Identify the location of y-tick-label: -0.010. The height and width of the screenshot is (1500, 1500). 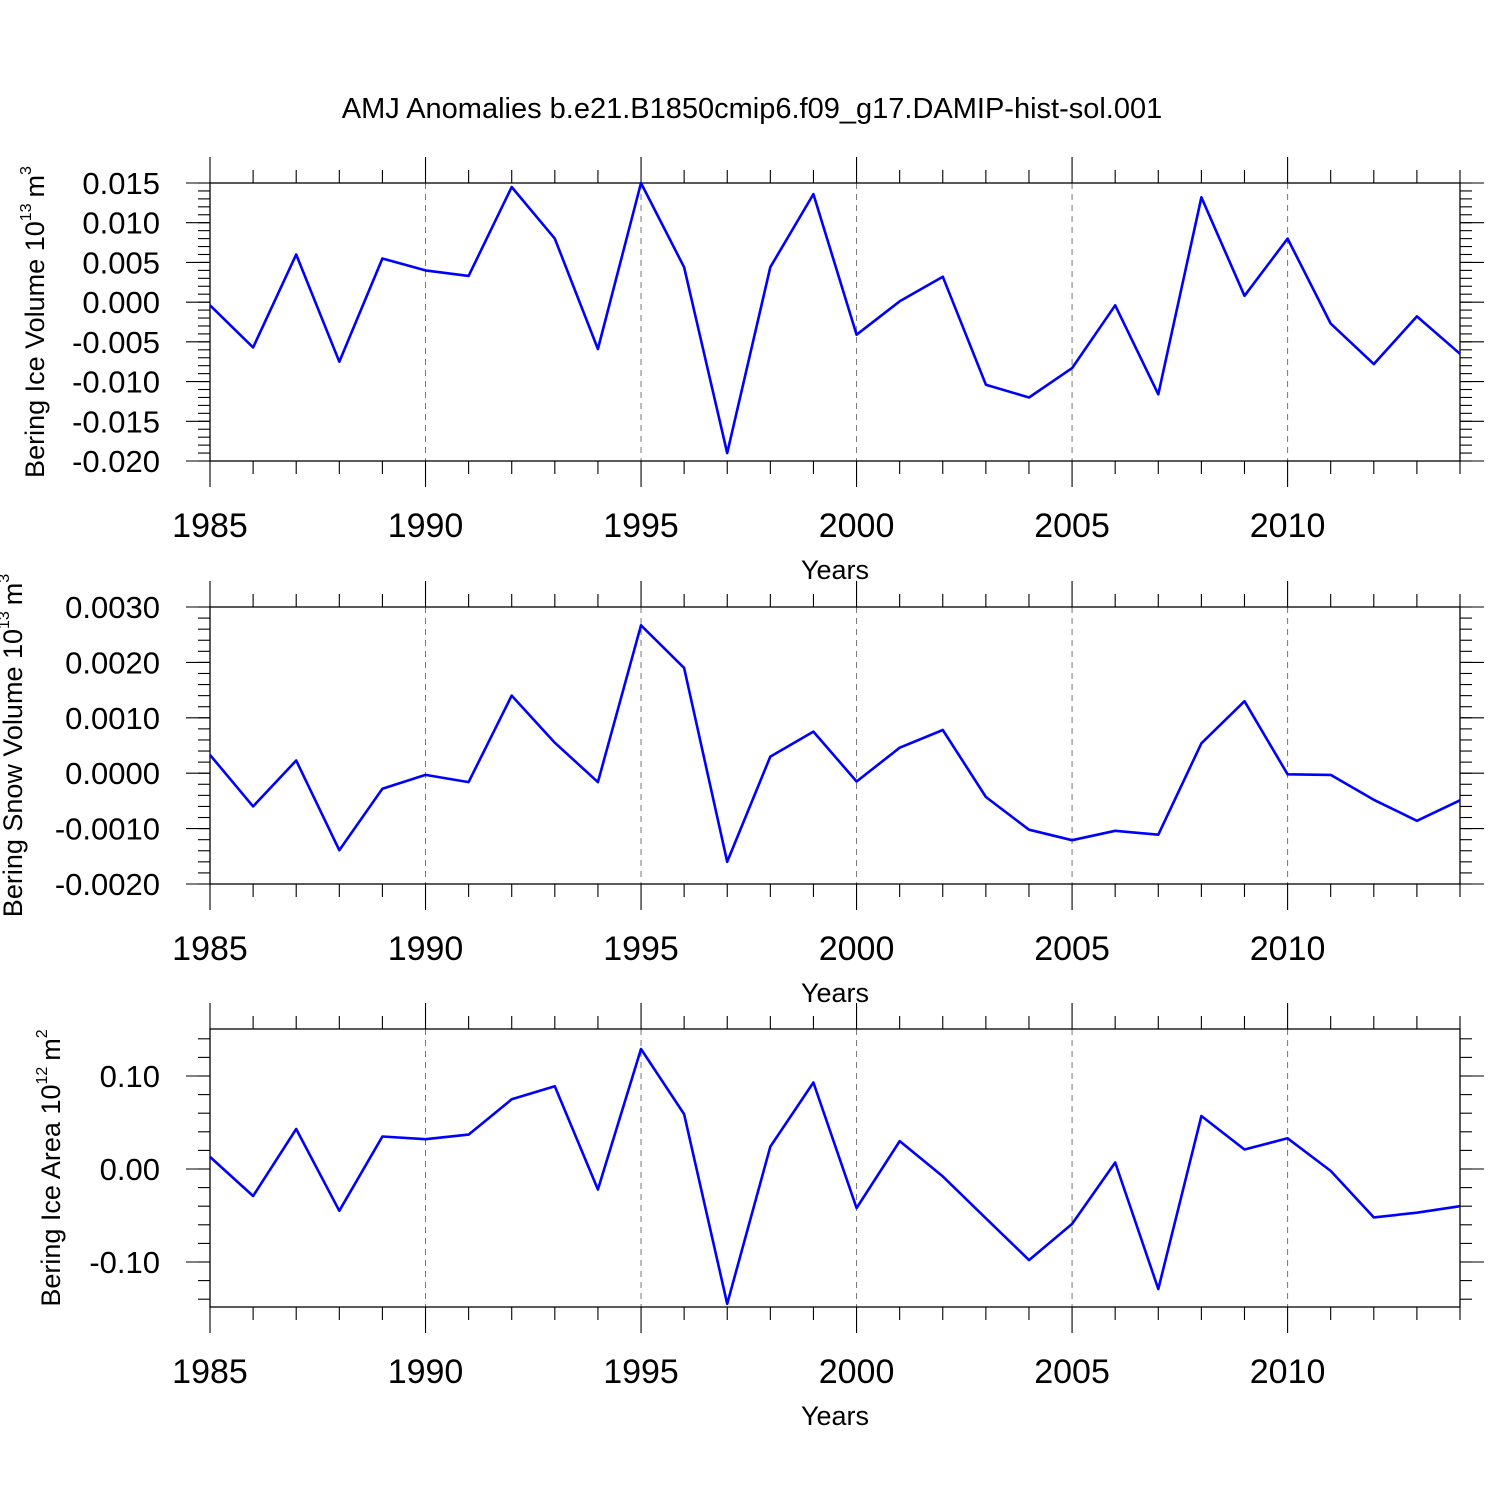
(116, 382).